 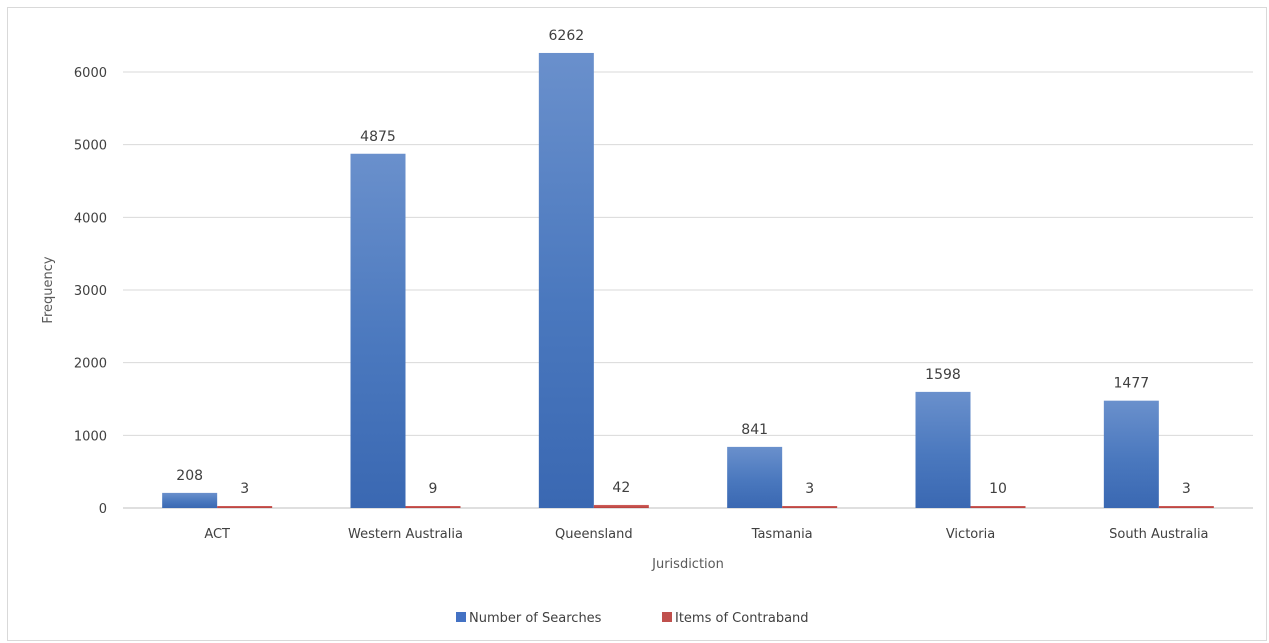 I want to click on data-label: 4875, so click(x=378, y=137).